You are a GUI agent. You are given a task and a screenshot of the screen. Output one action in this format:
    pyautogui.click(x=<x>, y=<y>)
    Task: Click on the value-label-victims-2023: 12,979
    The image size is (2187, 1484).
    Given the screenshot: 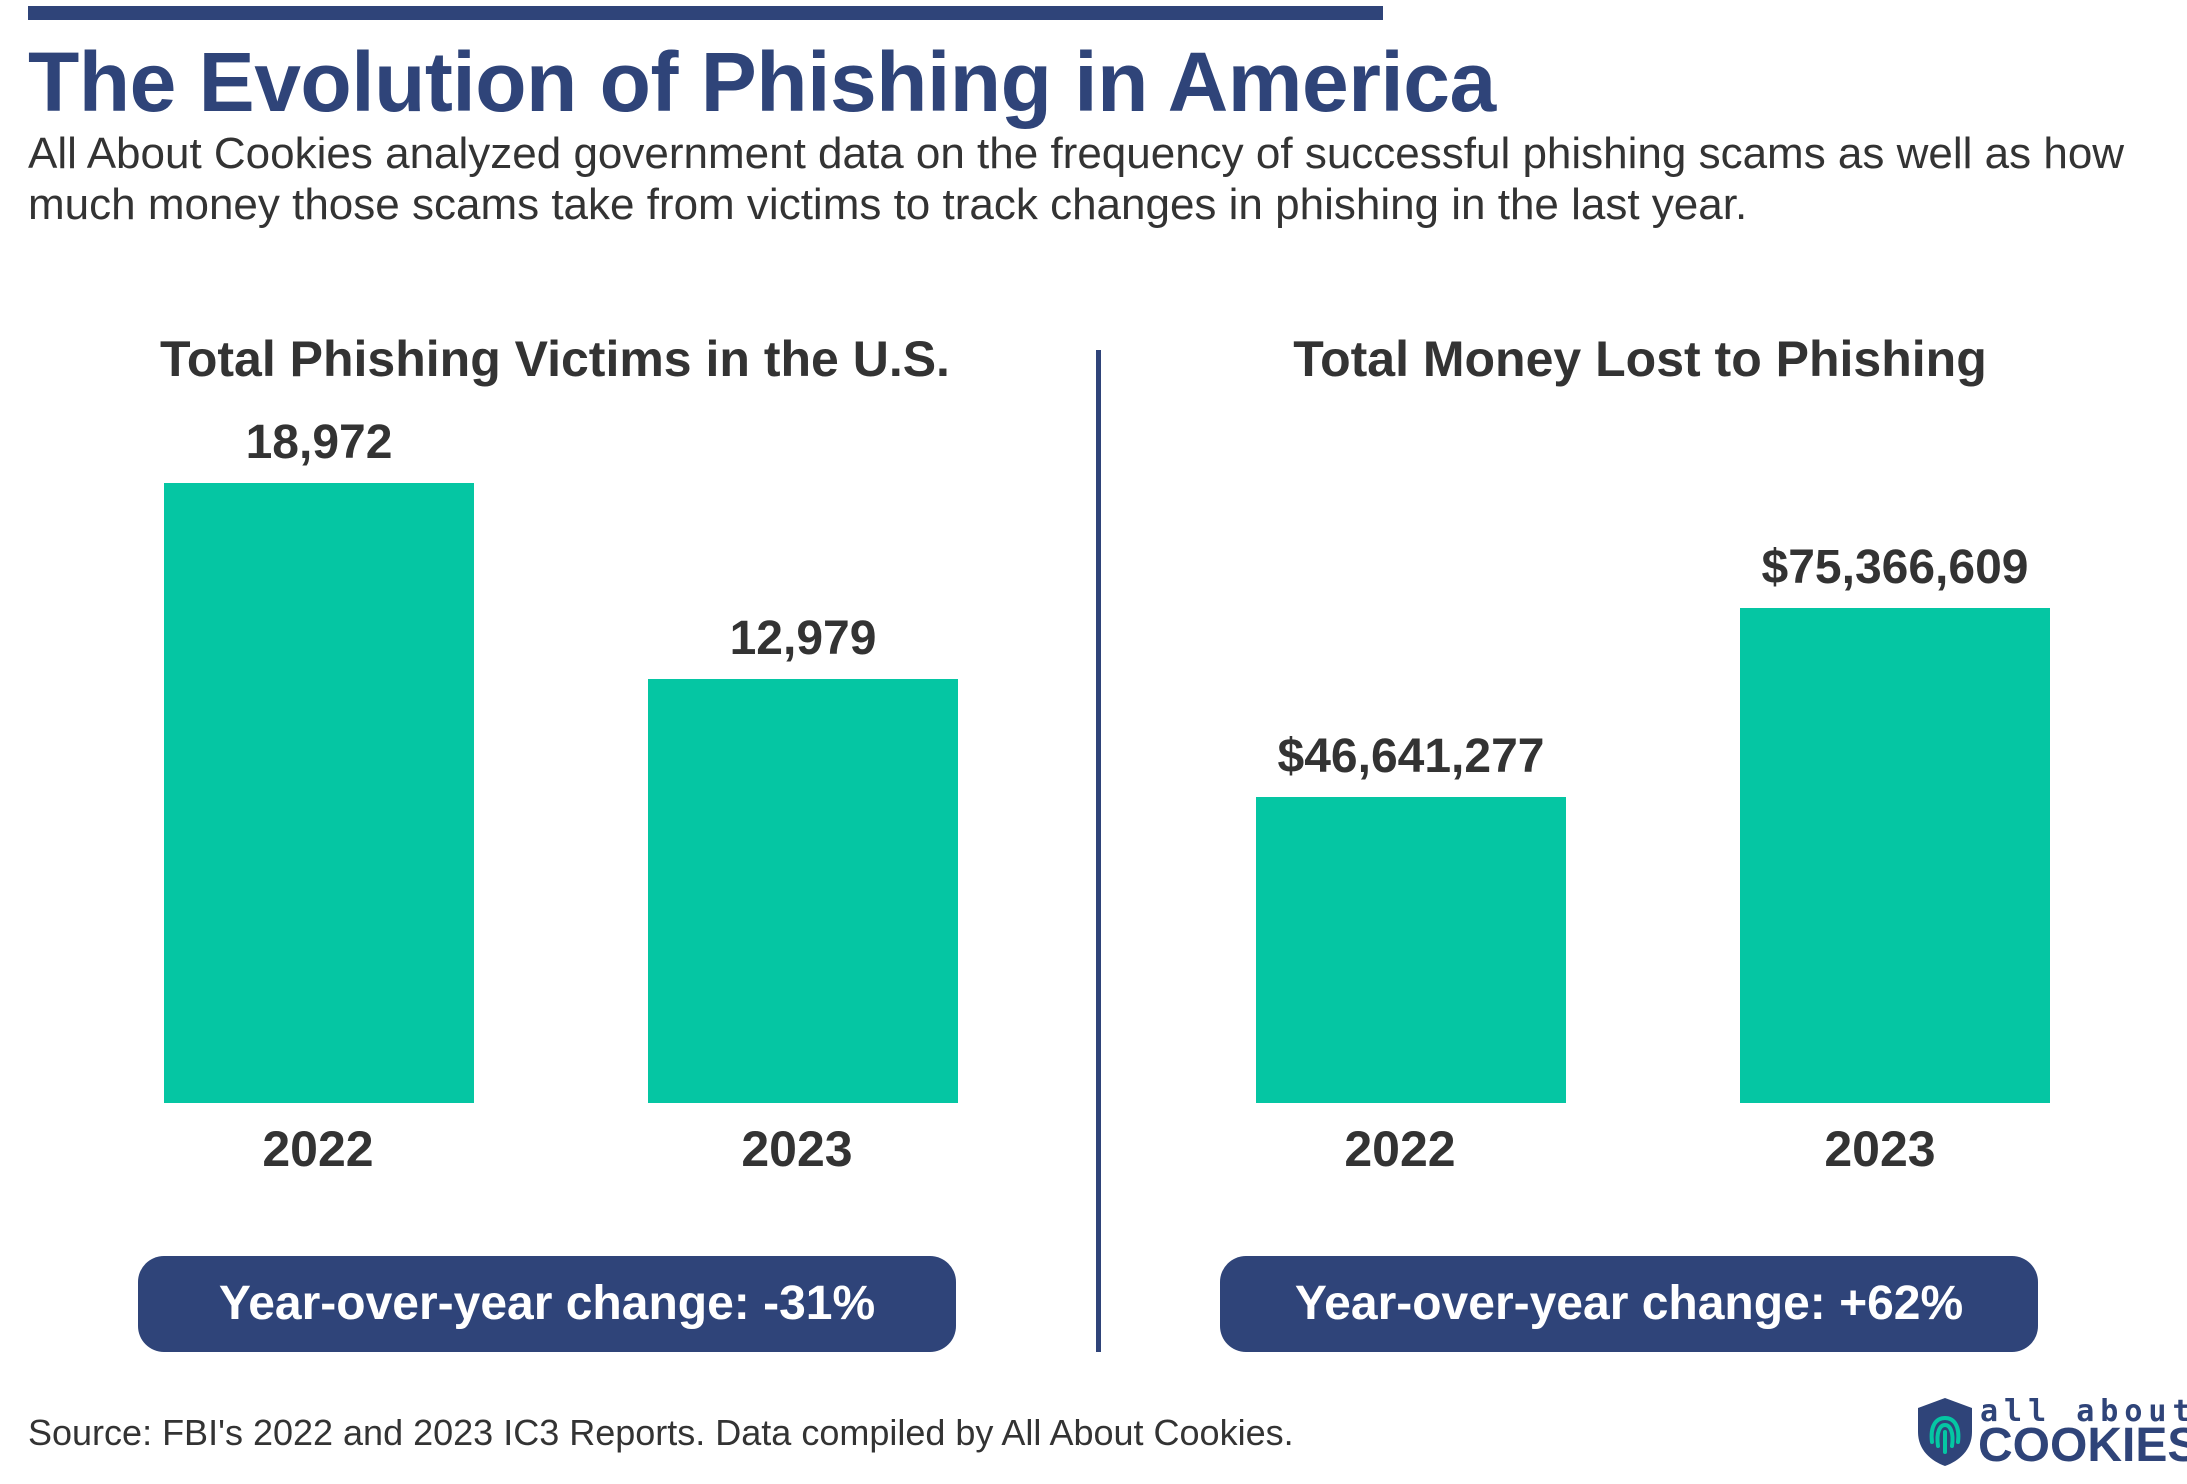 What is the action you would take?
    pyautogui.click(x=803, y=638)
    